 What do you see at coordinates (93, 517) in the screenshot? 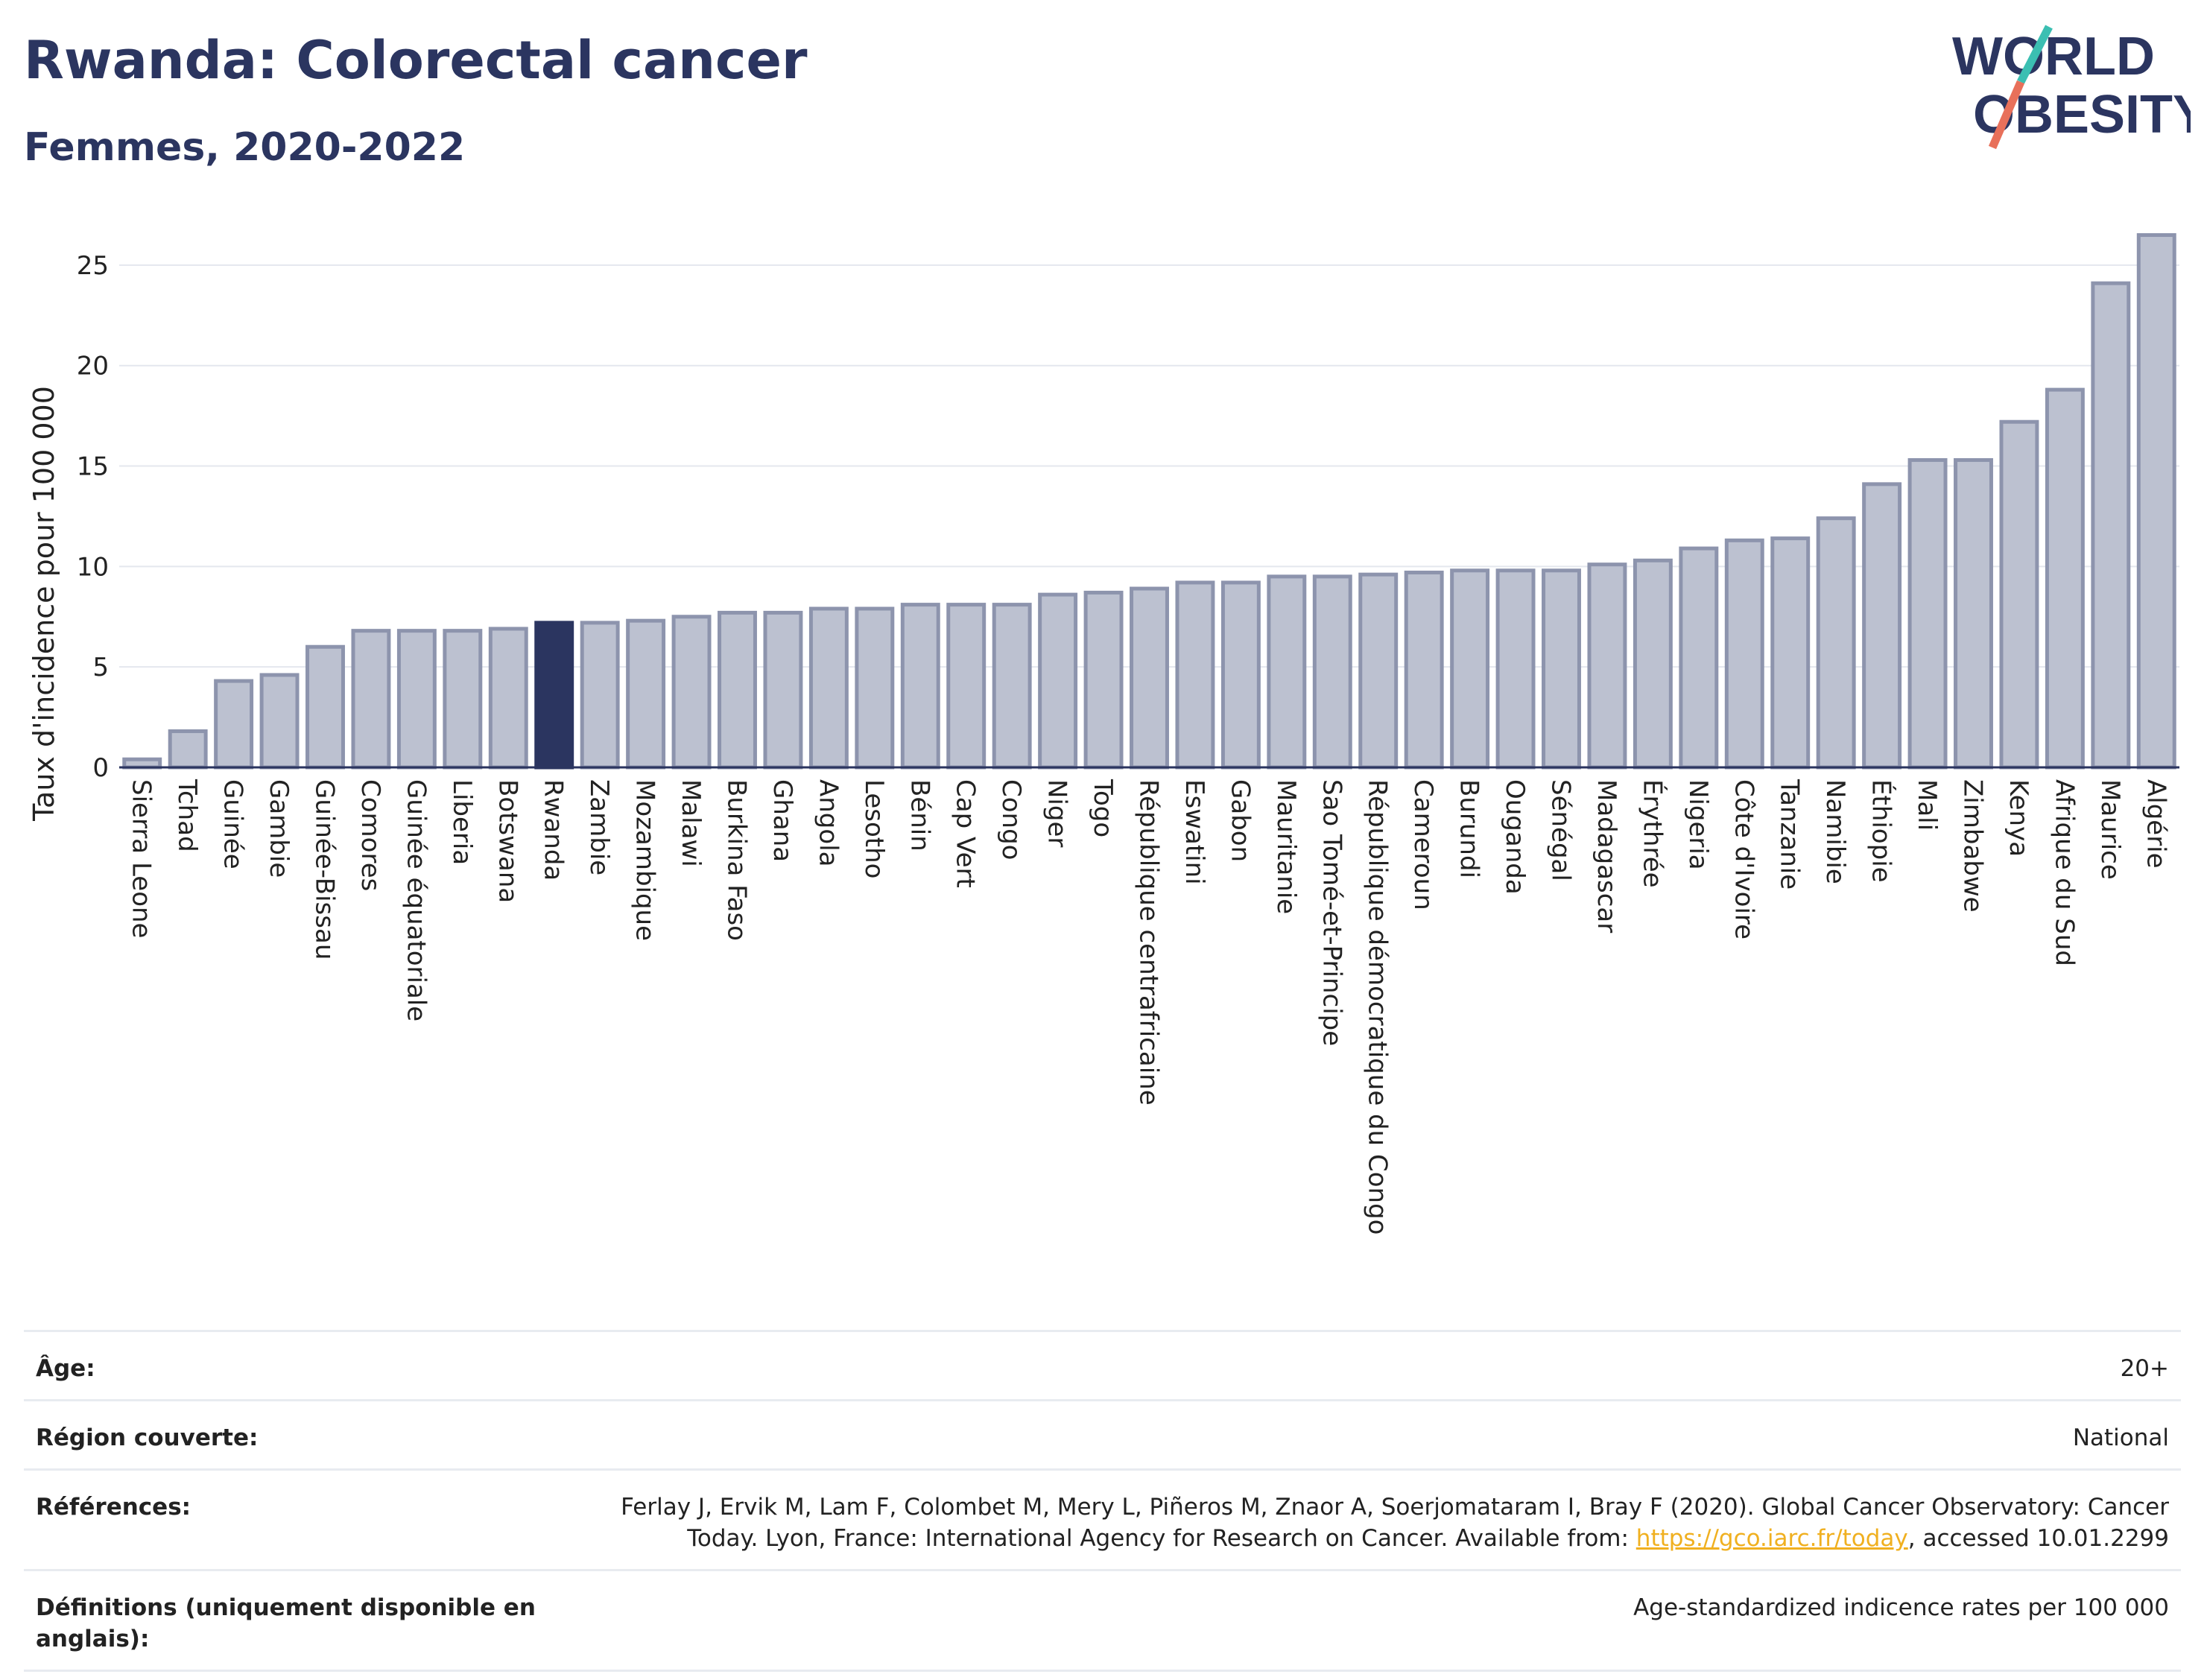
I see `y-tick-labels: 0 5 10 15 20 25` at bounding box center [93, 517].